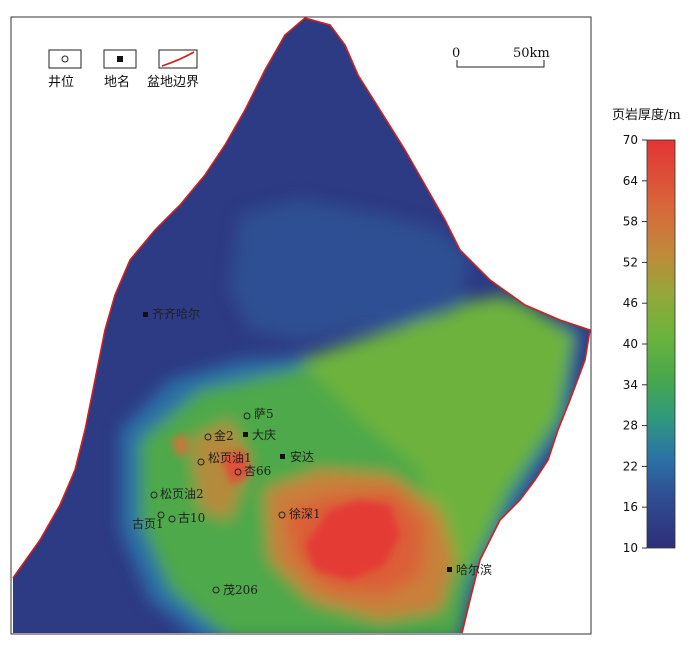  I want to click on well-markers: 萨5 金2 松页油1 杏66 松页油2 古10 古页1 徐深1 茂206, so click(226, 502).